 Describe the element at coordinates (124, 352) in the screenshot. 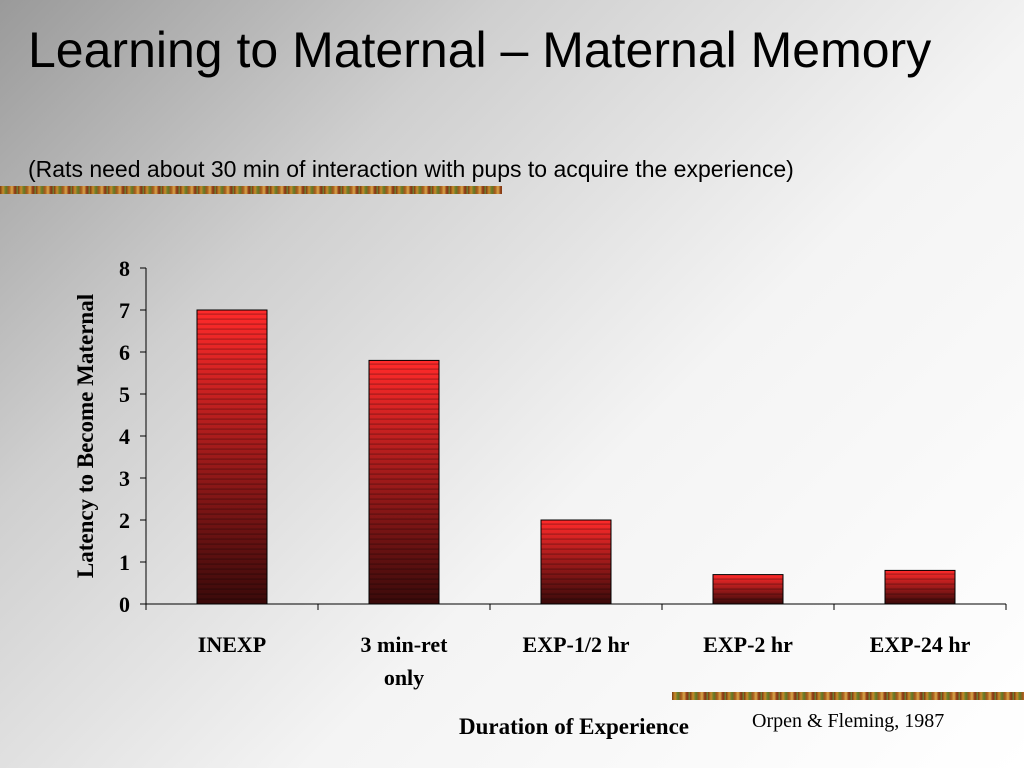

I see `y-tick-label: 6` at that location.